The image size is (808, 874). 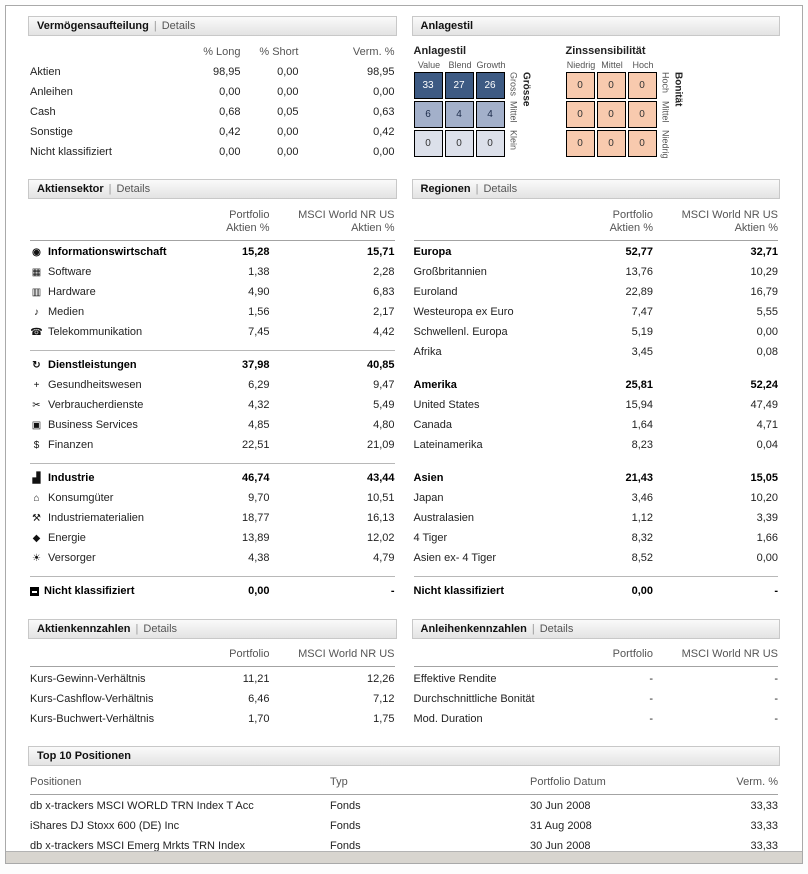 I want to click on stat-label: Kurs-Gewinn-Verhältnis, so click(x=88, y=678).